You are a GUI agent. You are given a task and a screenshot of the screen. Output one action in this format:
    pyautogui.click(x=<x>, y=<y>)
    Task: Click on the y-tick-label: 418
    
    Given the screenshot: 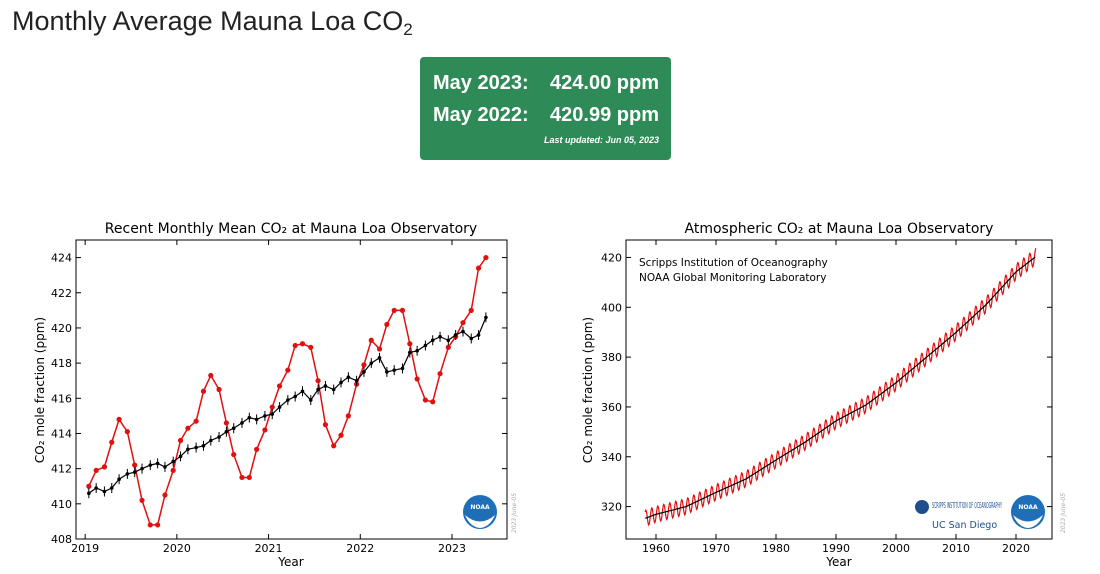 What is the action you would take?
    pyautogui.click(x=61, y=363)
    